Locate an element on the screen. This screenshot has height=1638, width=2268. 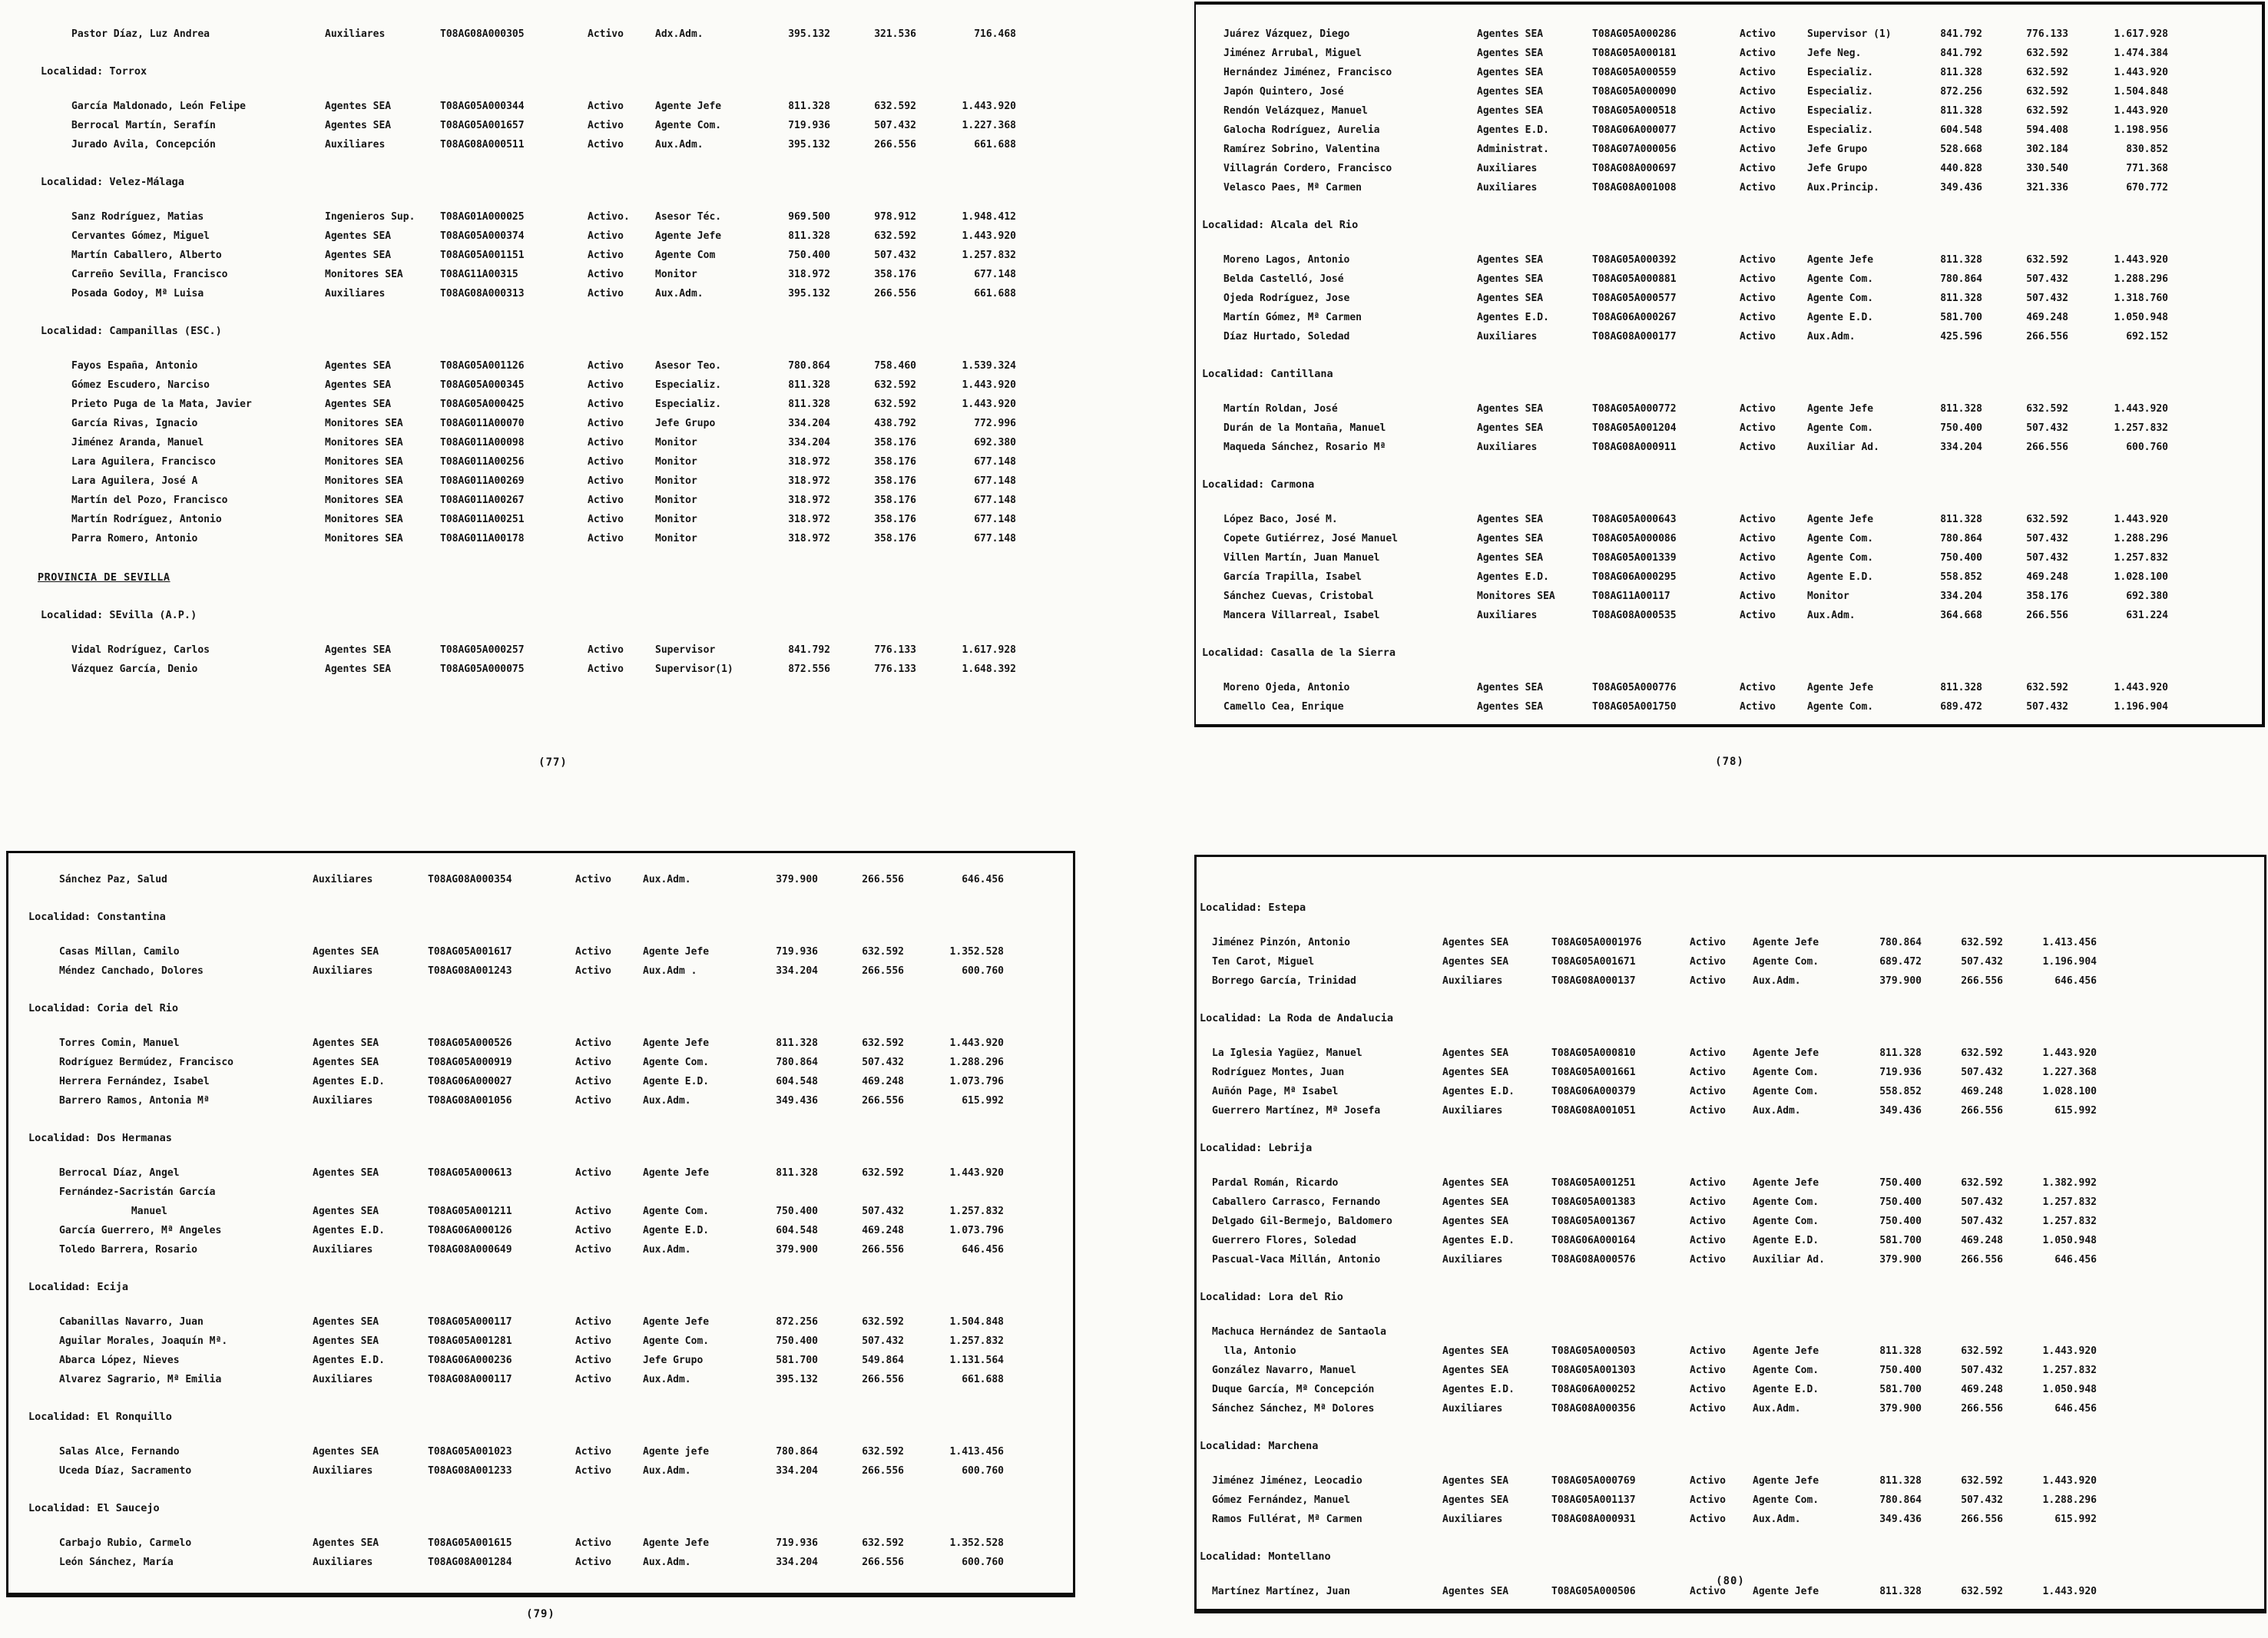
total-amount: 1.131.564 is located at coordinates (976, 1360).